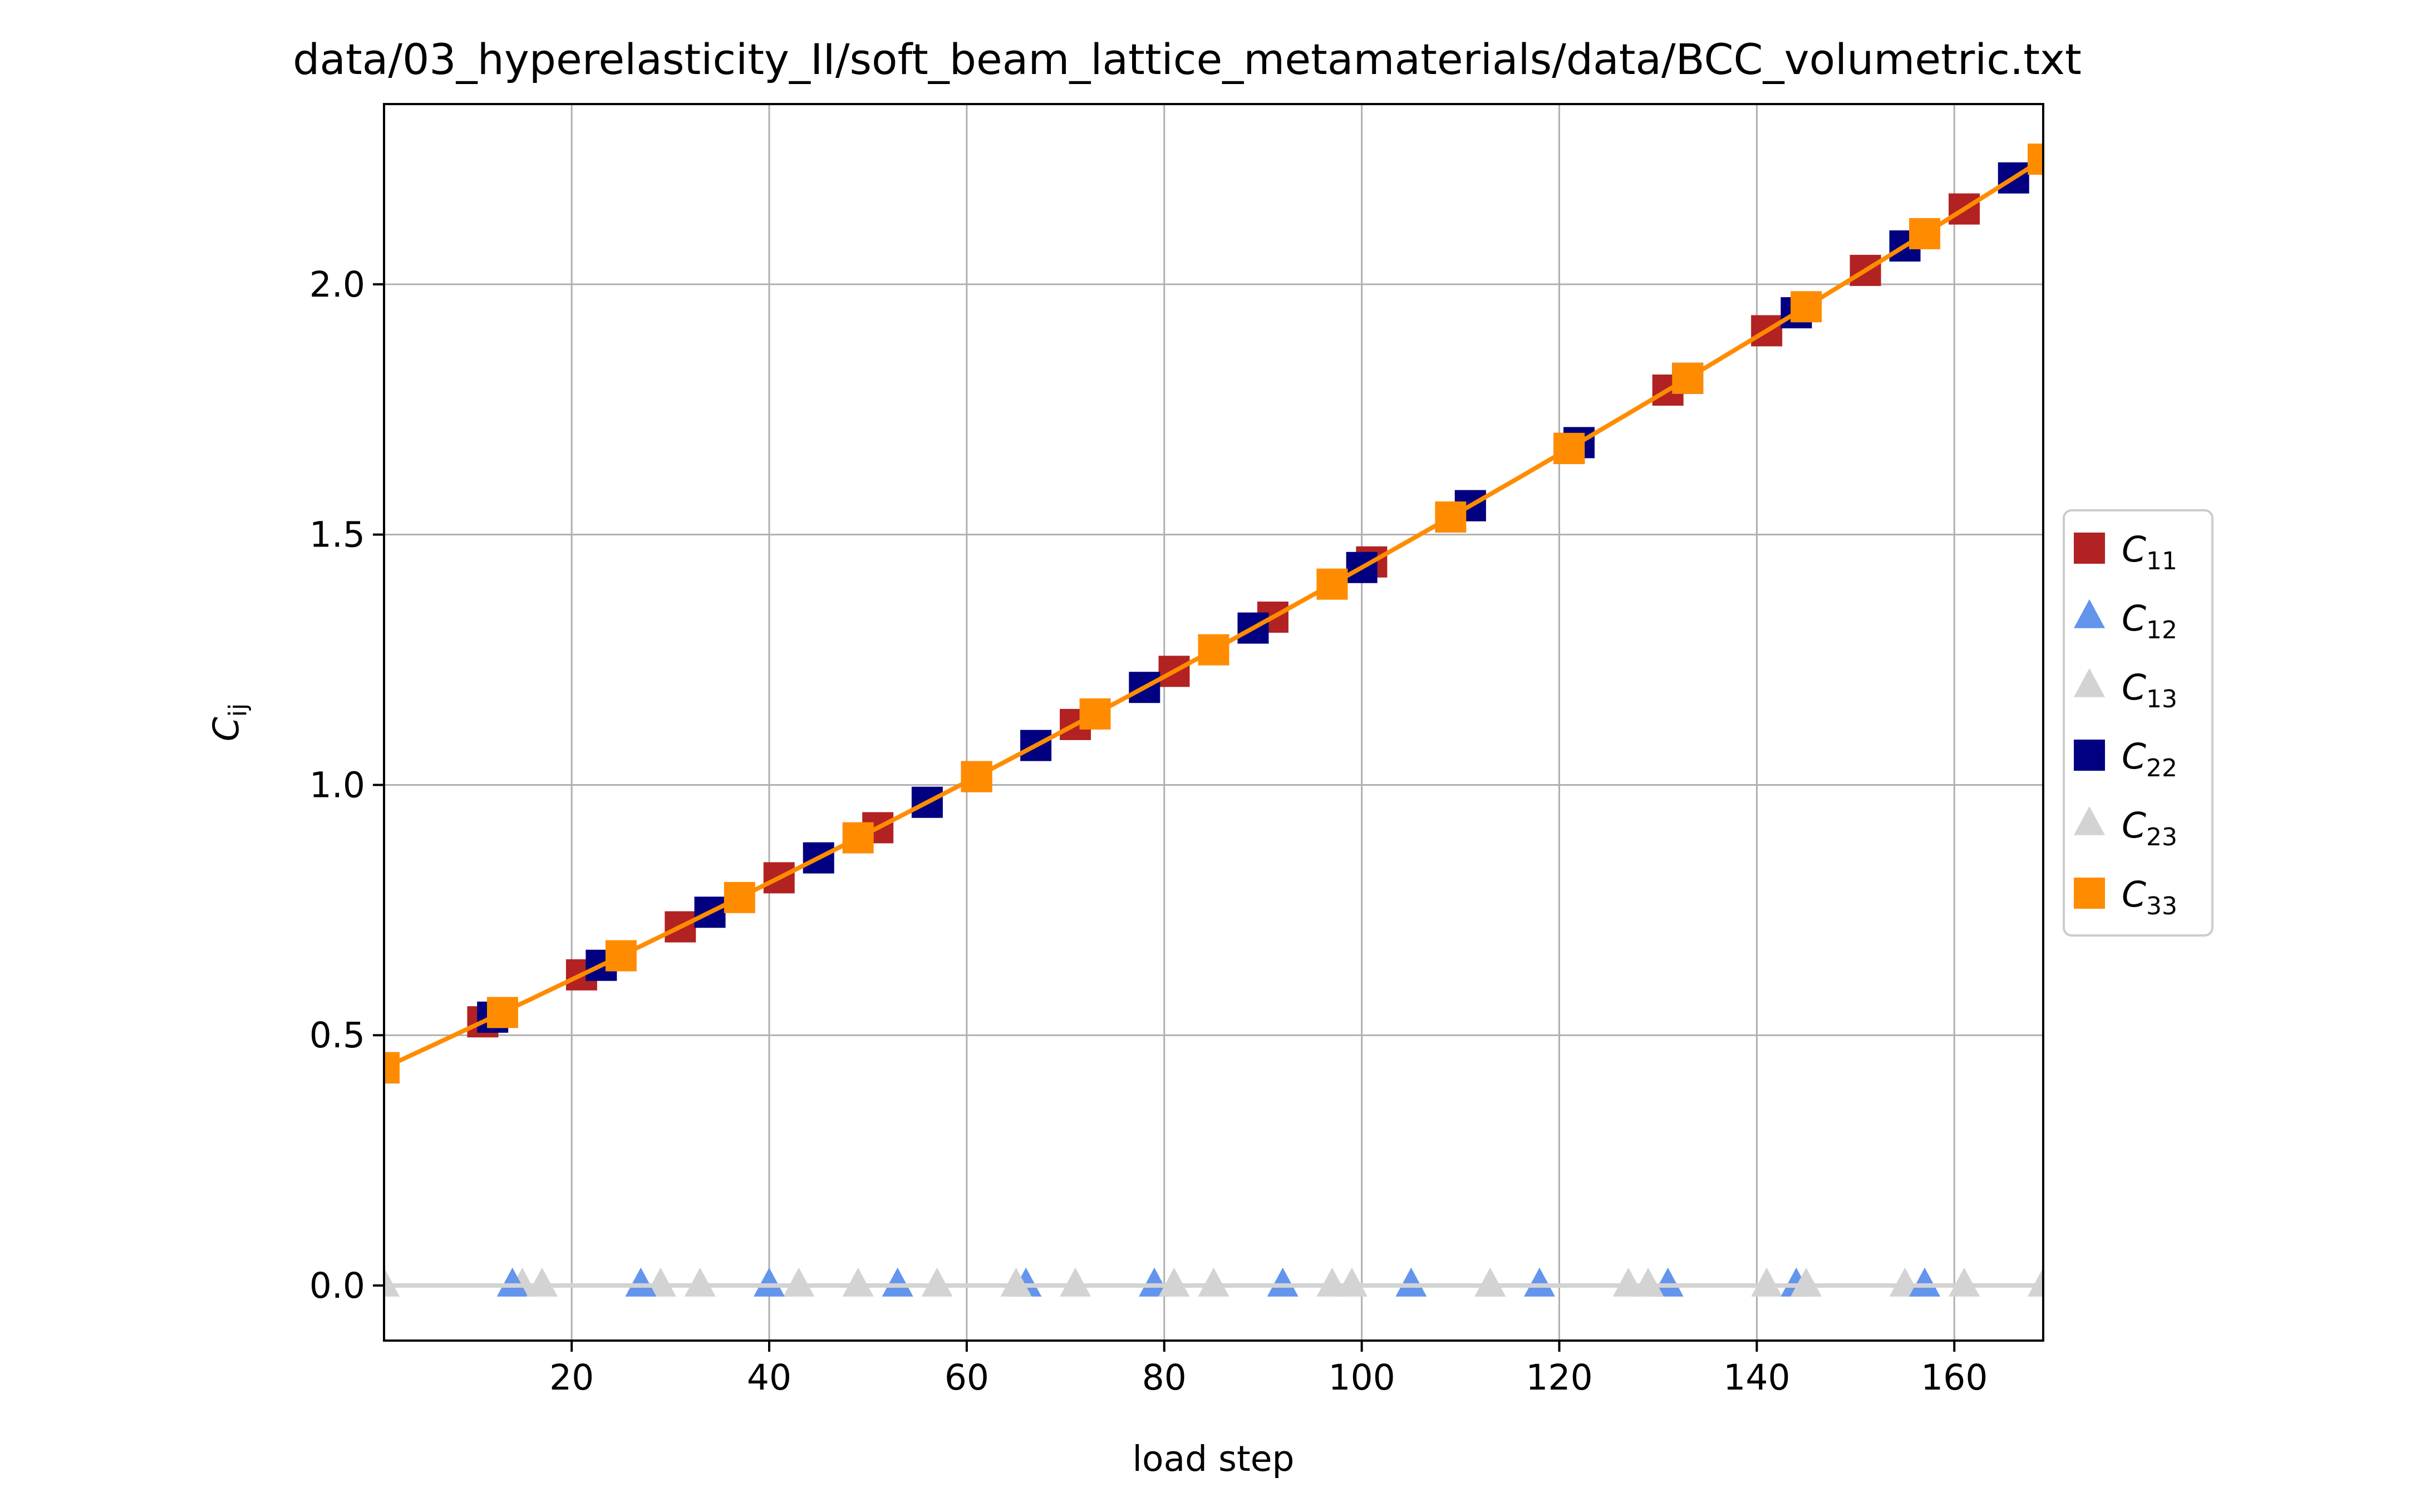 The height and width of the screenshot is (1512, 2420). I want to click on y-tick-label: 1.5, so click(337, 535).